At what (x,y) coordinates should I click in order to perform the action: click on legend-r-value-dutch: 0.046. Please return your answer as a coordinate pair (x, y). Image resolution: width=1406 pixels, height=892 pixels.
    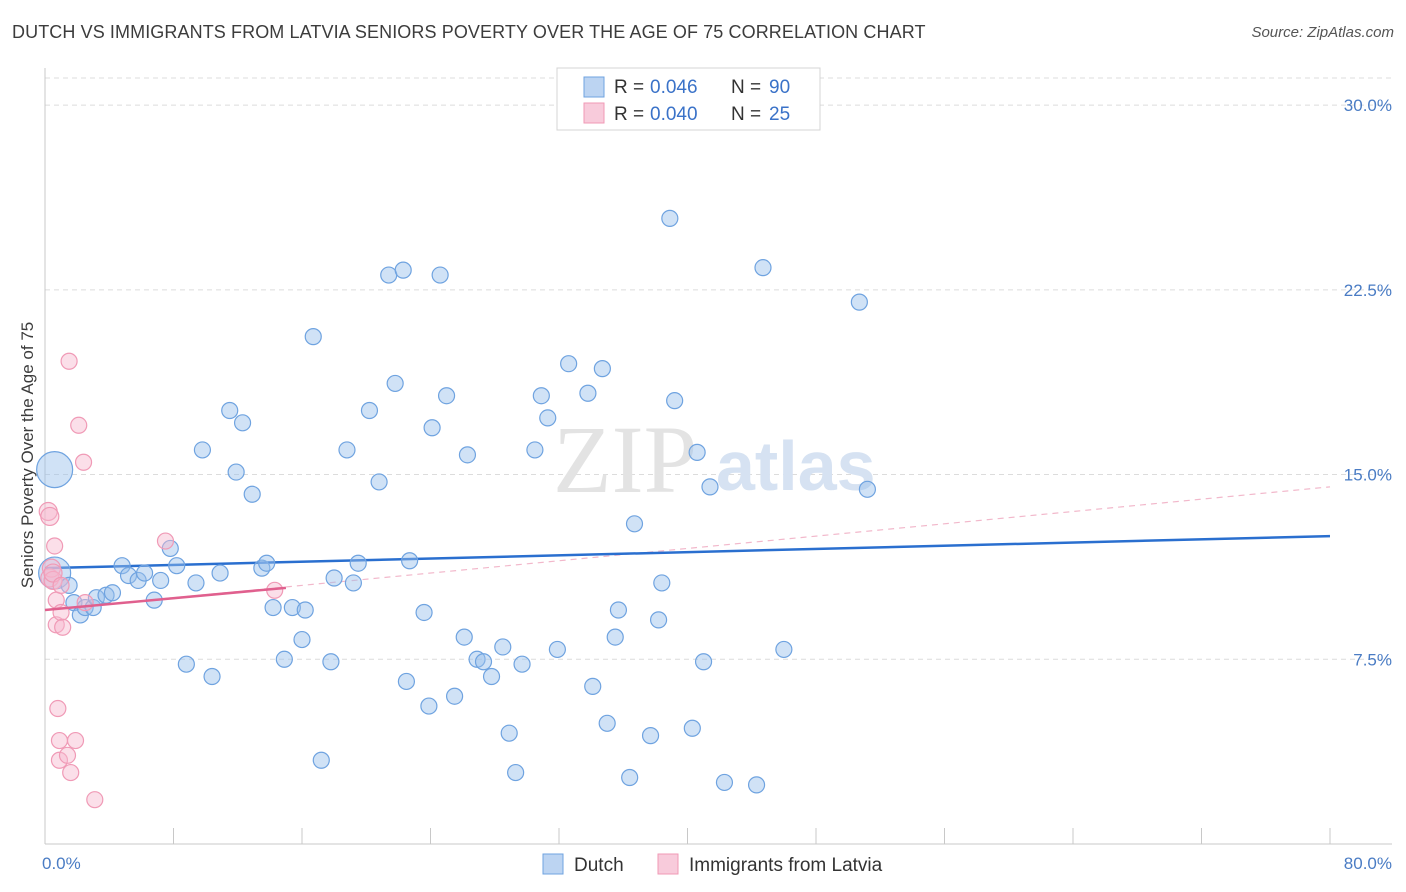
    Looking at the image, I should click on (674, 87).